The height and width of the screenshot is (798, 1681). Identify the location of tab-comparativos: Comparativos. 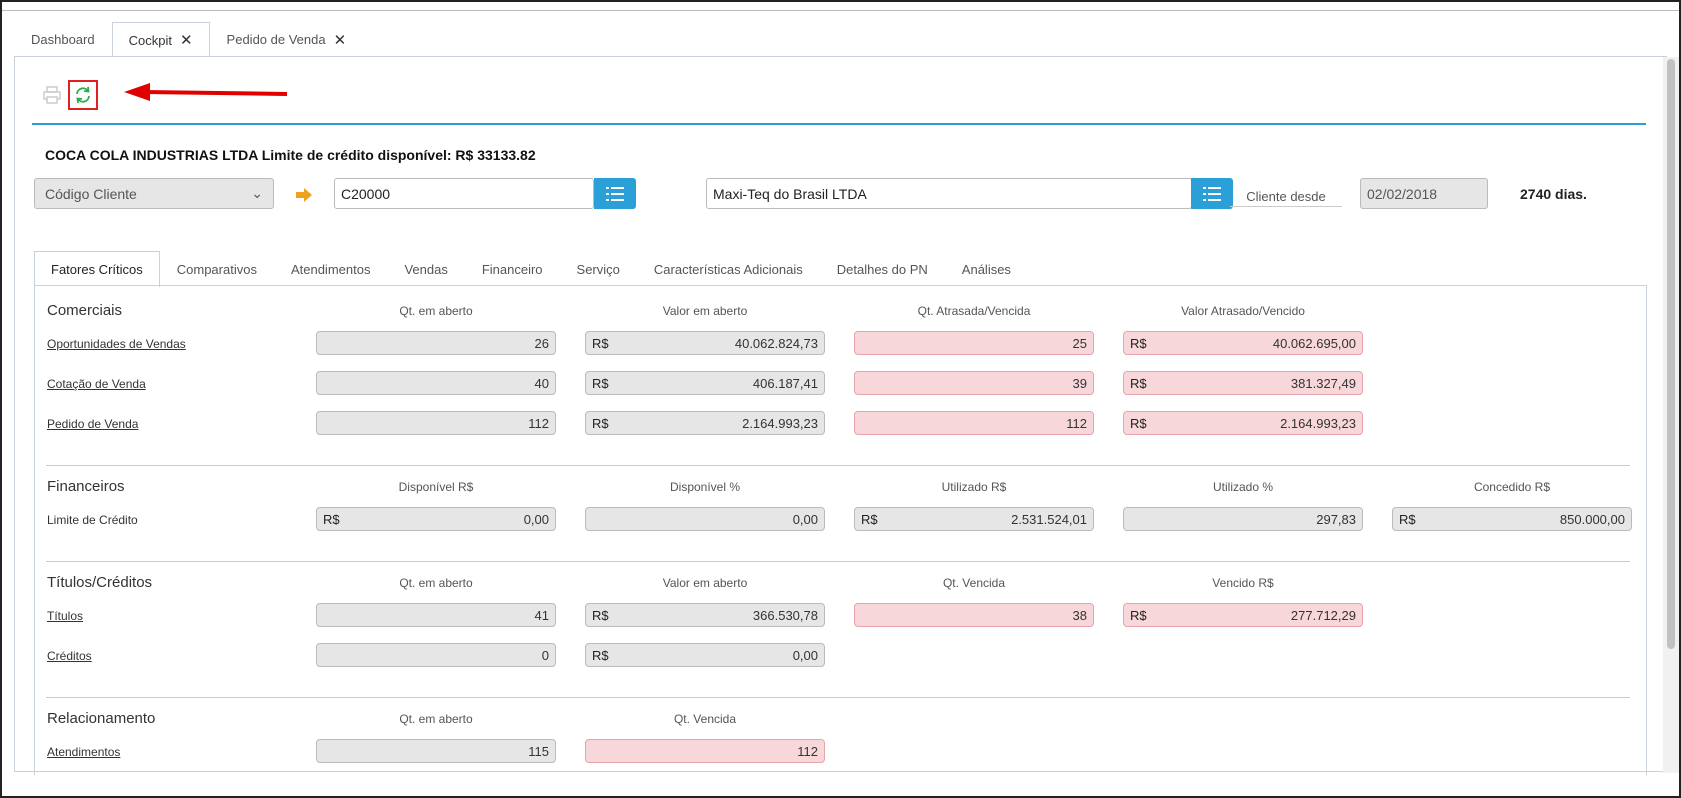
(216, 269).